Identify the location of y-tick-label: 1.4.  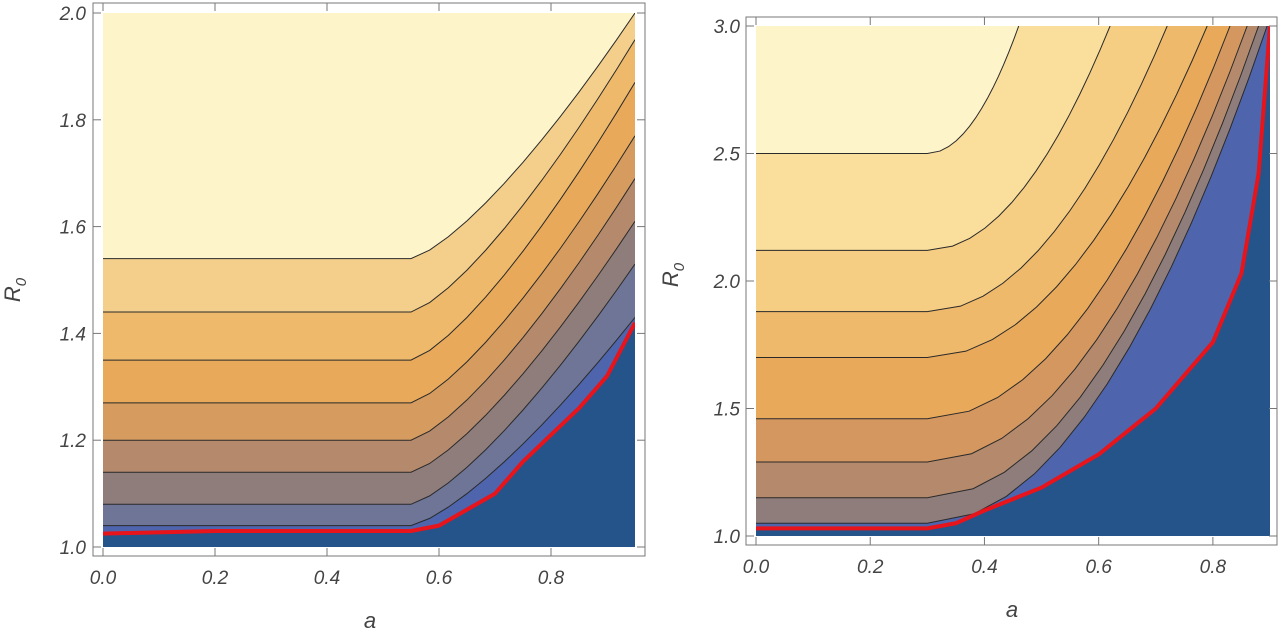
(73, 334).